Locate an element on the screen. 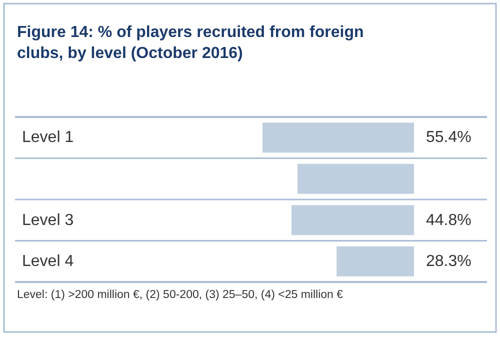 The width and height of the screenshot is (500, 362). y-tick-label: Level 1 is located at coordinates (48, 137).